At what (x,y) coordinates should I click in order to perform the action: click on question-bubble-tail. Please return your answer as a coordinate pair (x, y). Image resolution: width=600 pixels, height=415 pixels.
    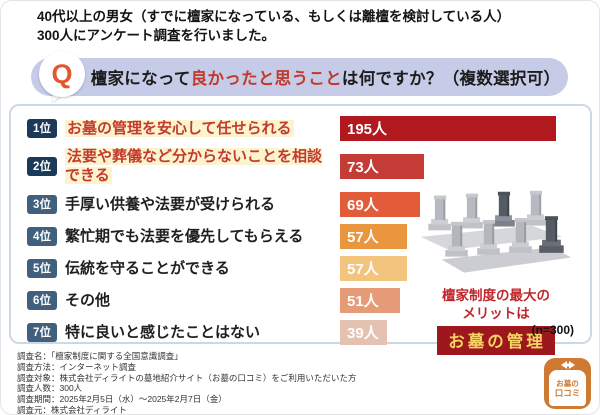
    Looking at the image, I should click on (58, 97).